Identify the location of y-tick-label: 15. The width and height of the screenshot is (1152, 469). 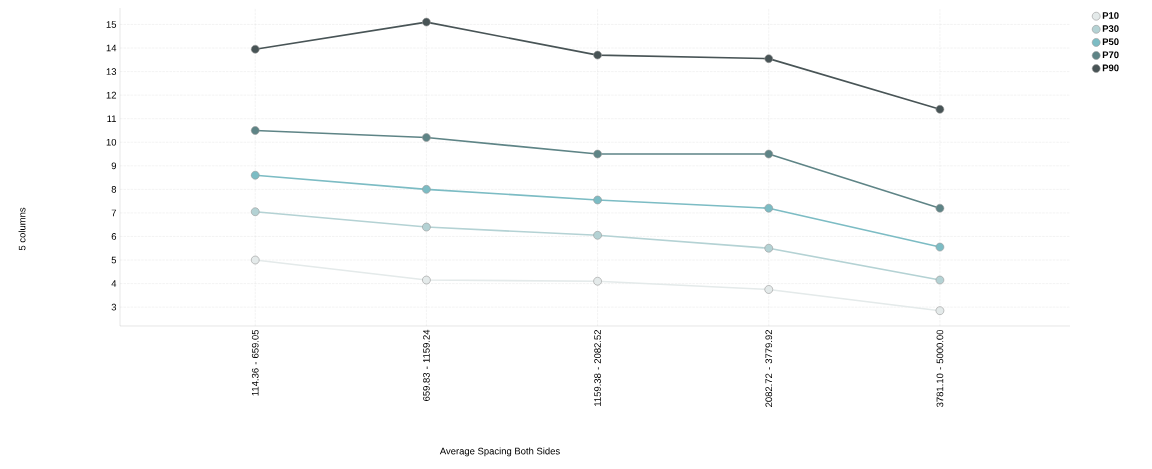
(111, 24).